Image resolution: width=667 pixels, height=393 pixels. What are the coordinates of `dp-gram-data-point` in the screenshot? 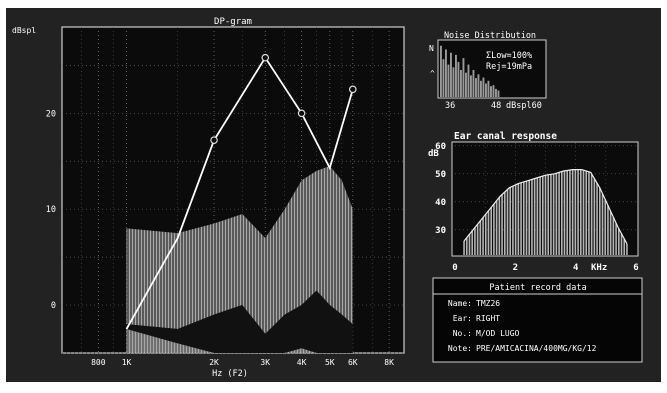 It's located at (352, 89).